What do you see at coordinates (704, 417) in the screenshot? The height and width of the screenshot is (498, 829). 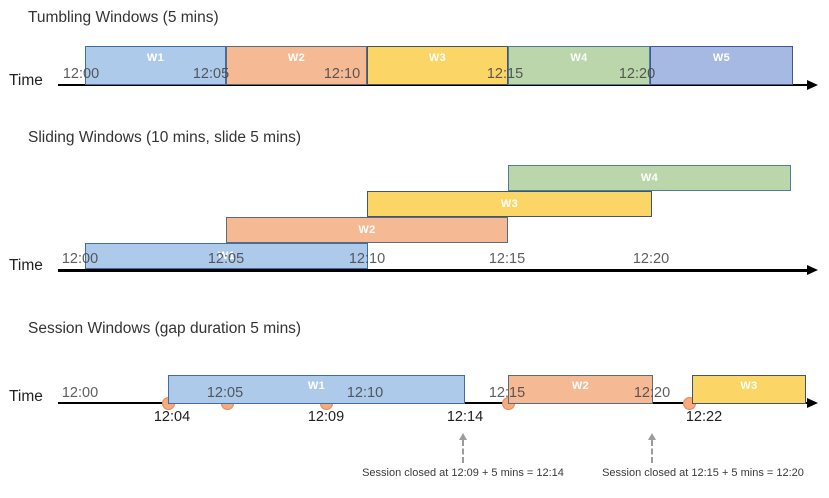 I see `event-time-label: 12:22` at bounding box center [704, 417].